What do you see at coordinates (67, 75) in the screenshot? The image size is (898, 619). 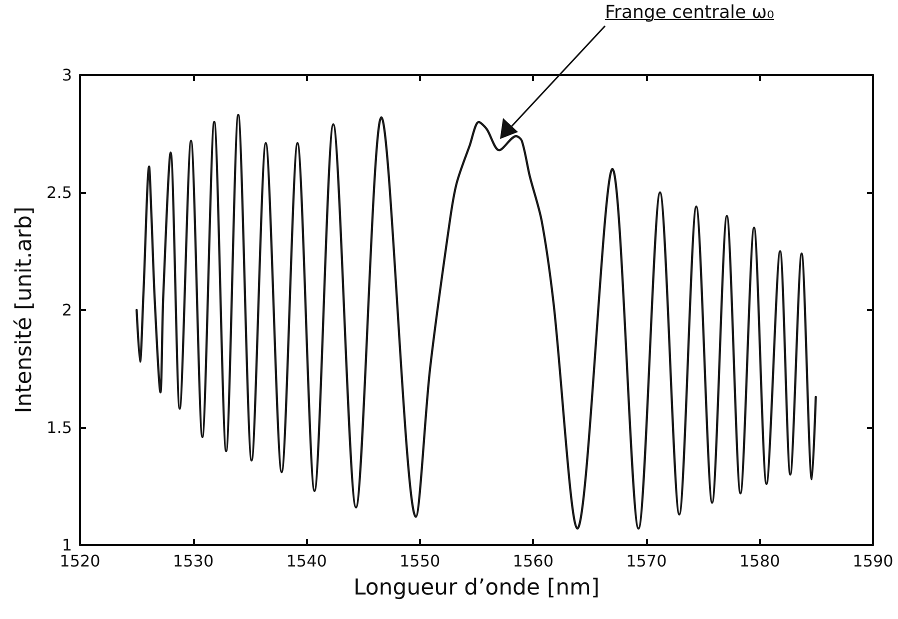 I see `y-tick-label: 3` at bounding box center [67, 75].